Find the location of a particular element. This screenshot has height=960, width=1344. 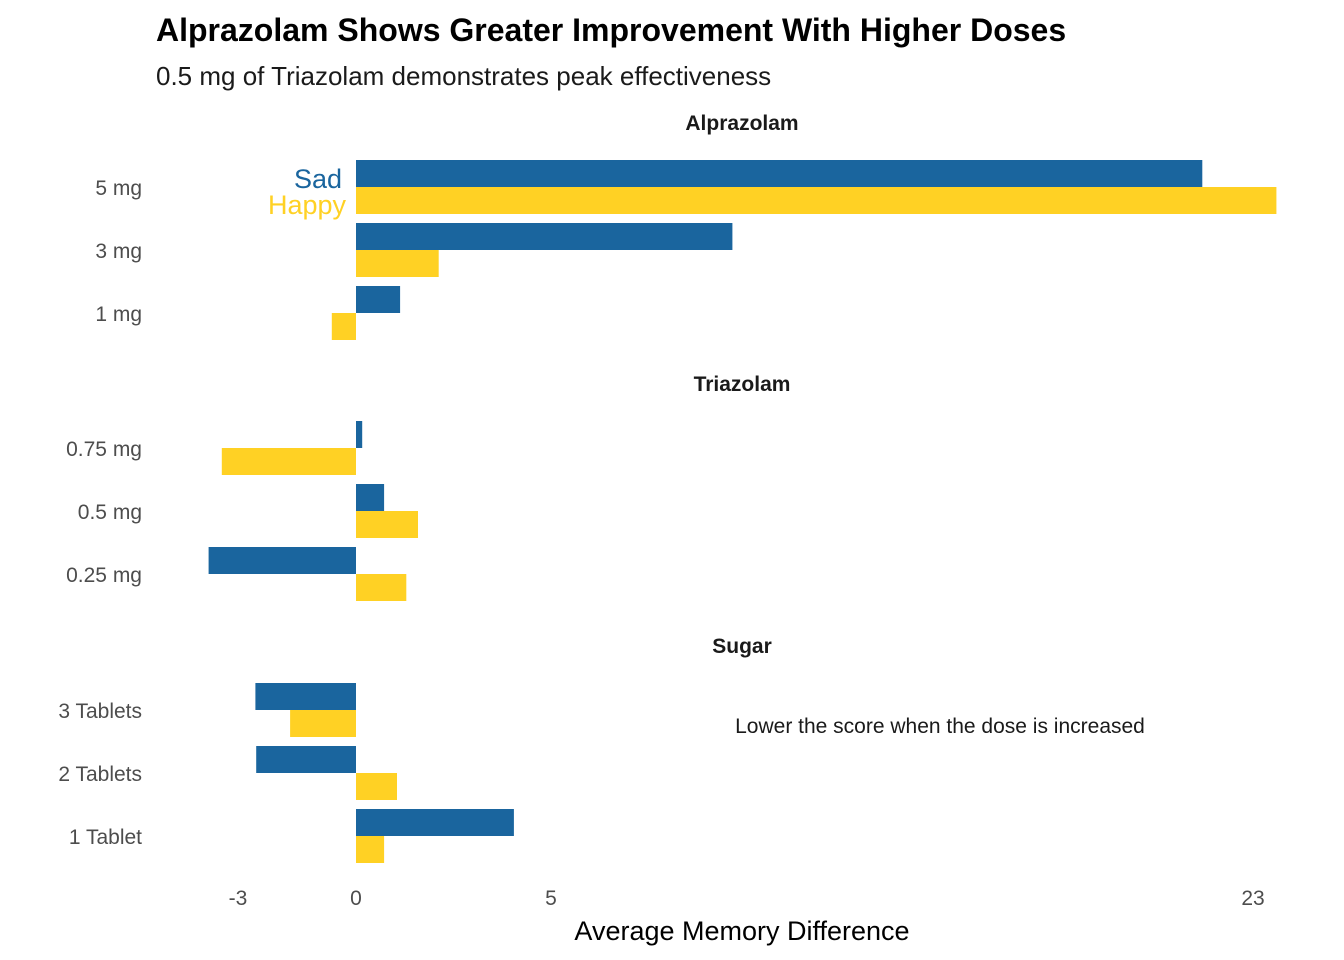

x-tick-label: -3 is located at coordinates (238, 898).